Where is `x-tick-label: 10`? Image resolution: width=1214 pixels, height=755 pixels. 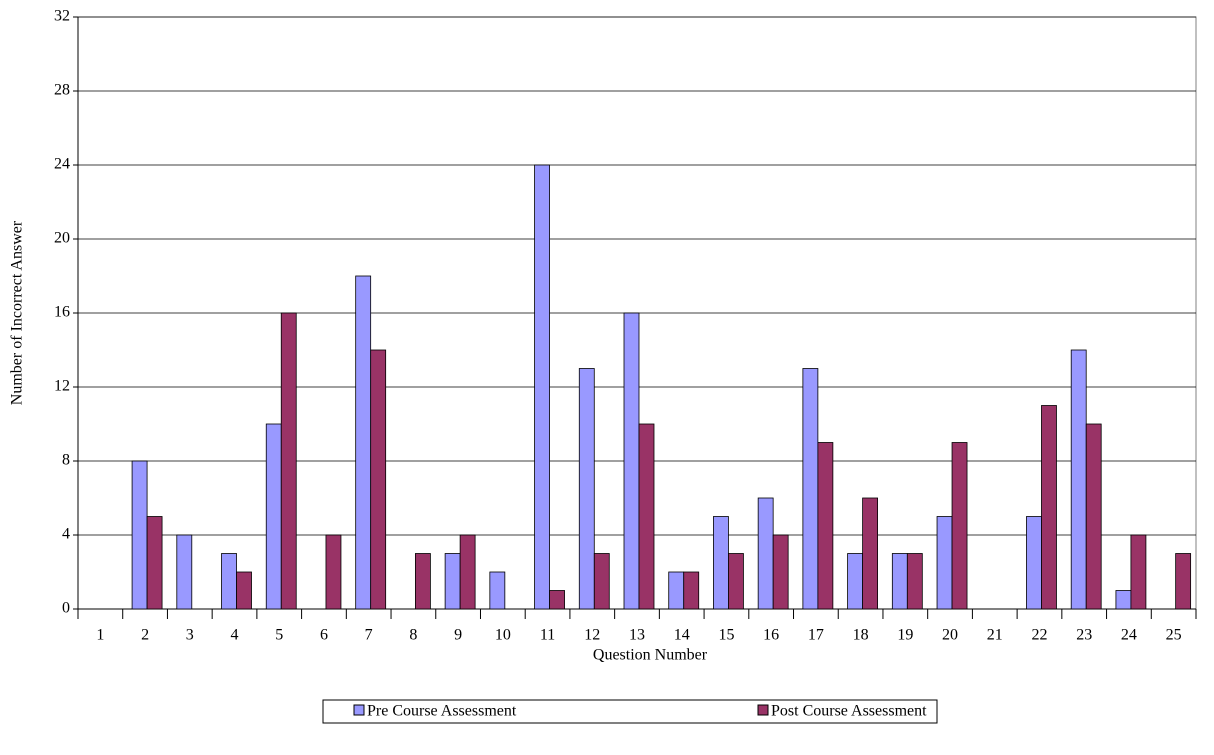
x-tick-label: 10 is located at coordinates (503, 635).